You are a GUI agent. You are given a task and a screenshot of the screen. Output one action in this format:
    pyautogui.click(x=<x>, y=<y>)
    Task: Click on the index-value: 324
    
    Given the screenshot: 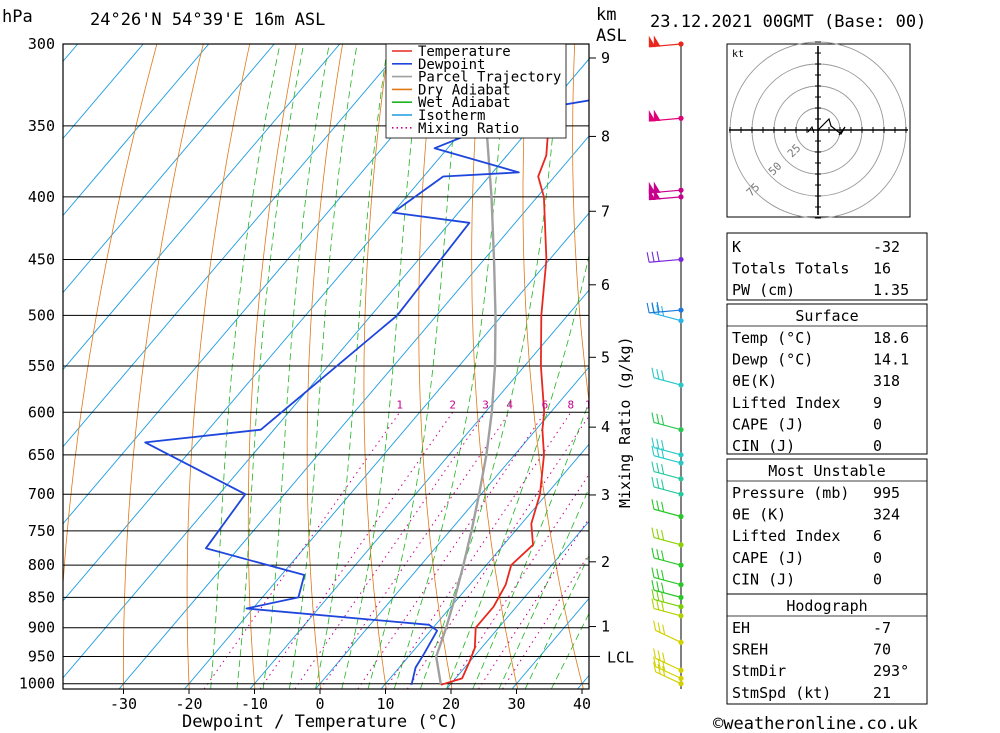 What is the action you would take?
    pyautogui.click(x=886, y=515)
    